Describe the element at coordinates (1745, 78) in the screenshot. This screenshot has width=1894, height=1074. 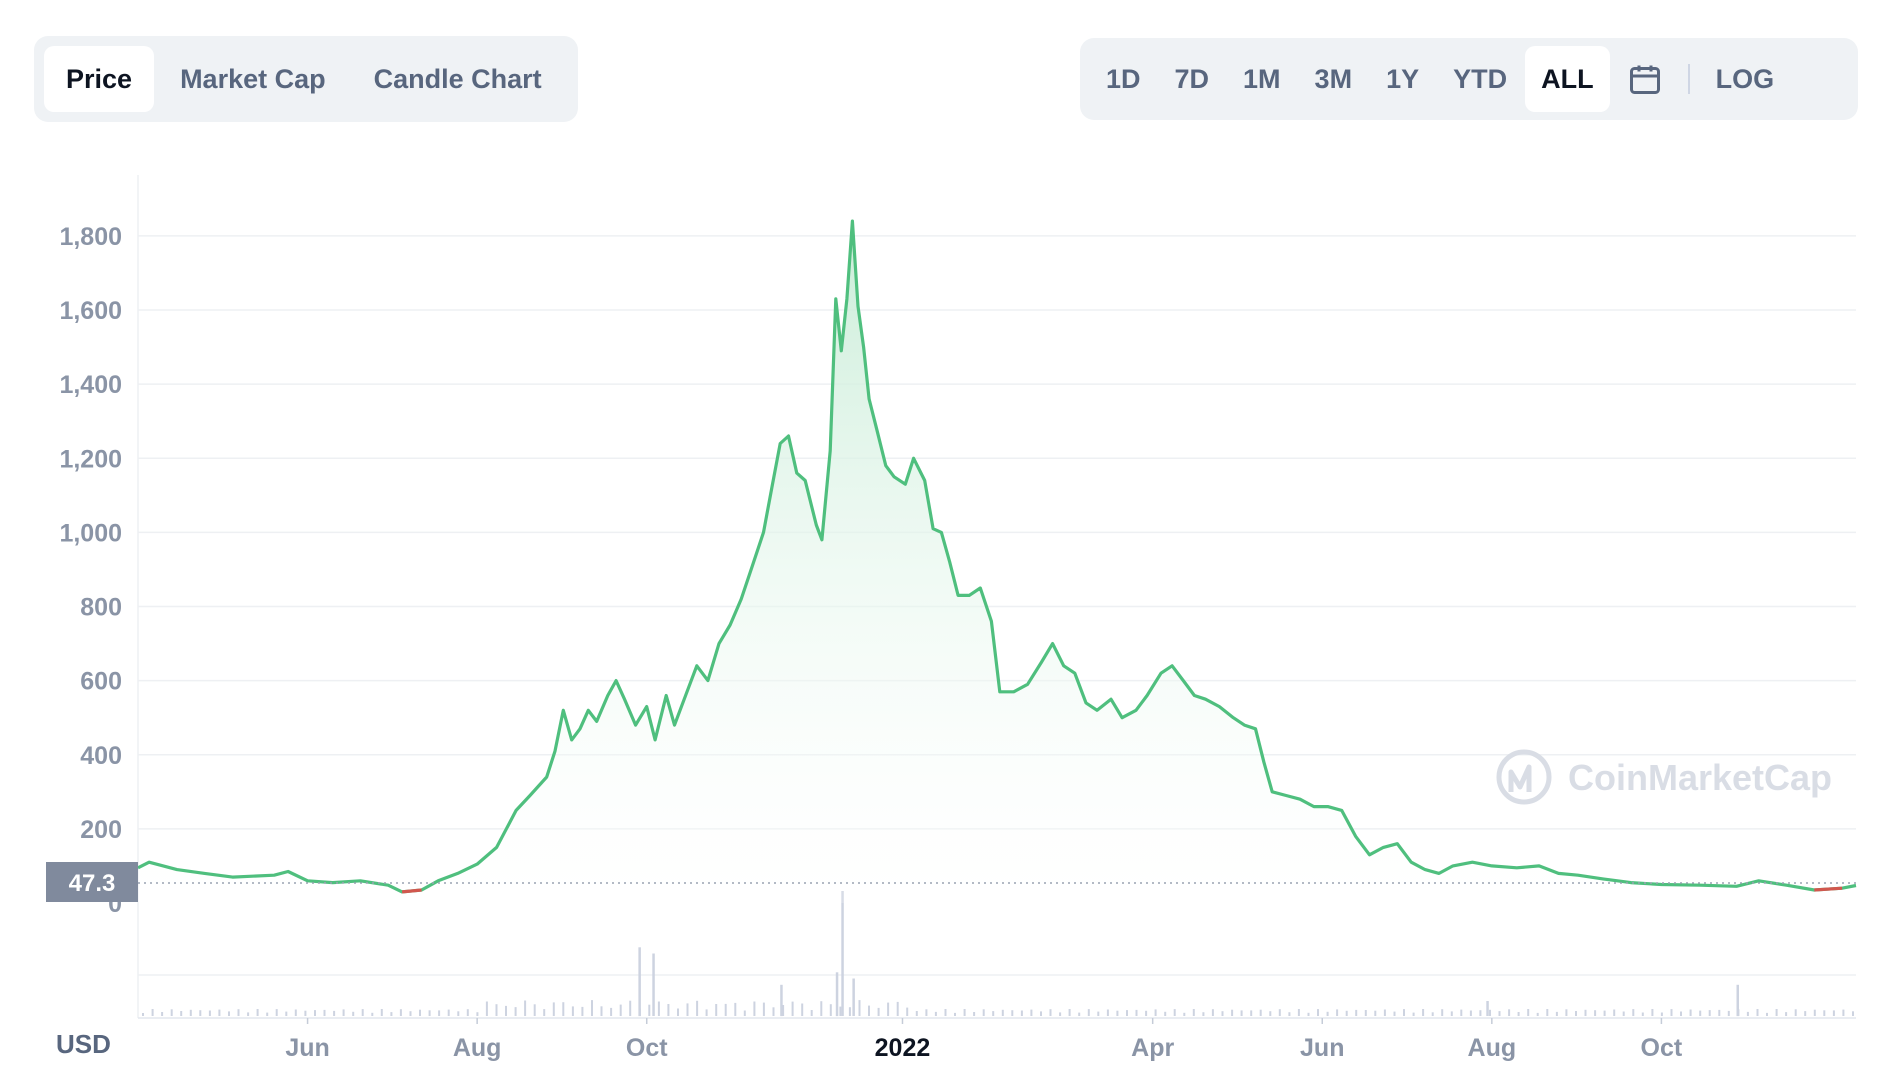
I see `log-scale-toggle: LOG` at that location.